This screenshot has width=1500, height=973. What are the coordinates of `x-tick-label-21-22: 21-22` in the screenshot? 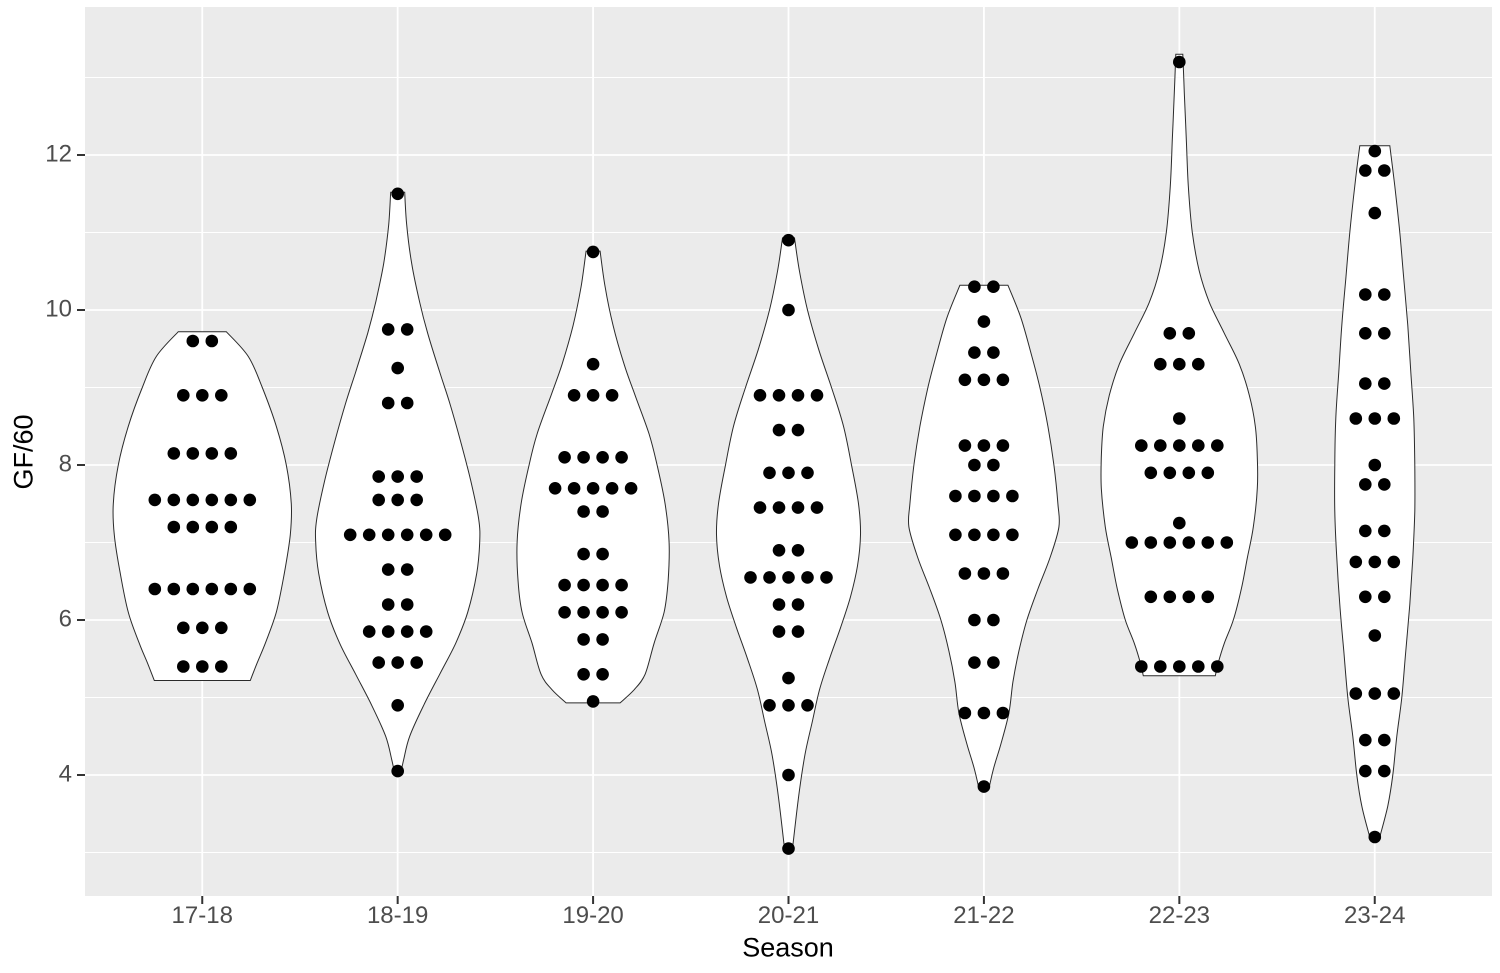 It's located at (984, 915).